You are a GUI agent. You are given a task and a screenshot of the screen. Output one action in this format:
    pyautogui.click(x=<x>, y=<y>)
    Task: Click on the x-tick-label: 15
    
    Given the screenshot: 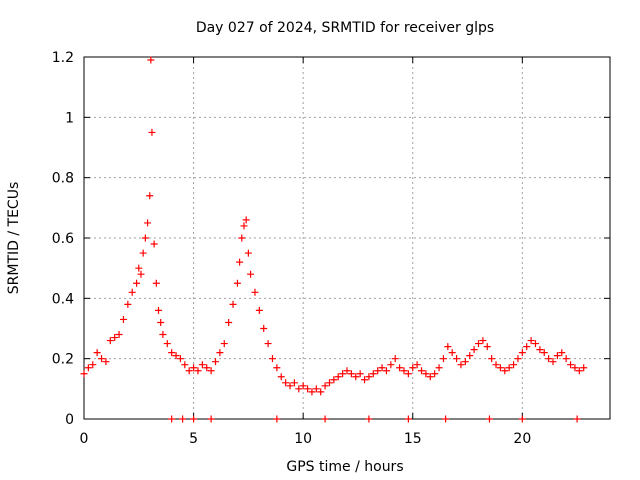 What is the action you would take?
    pyautogui.click(x=413, y=439)
    